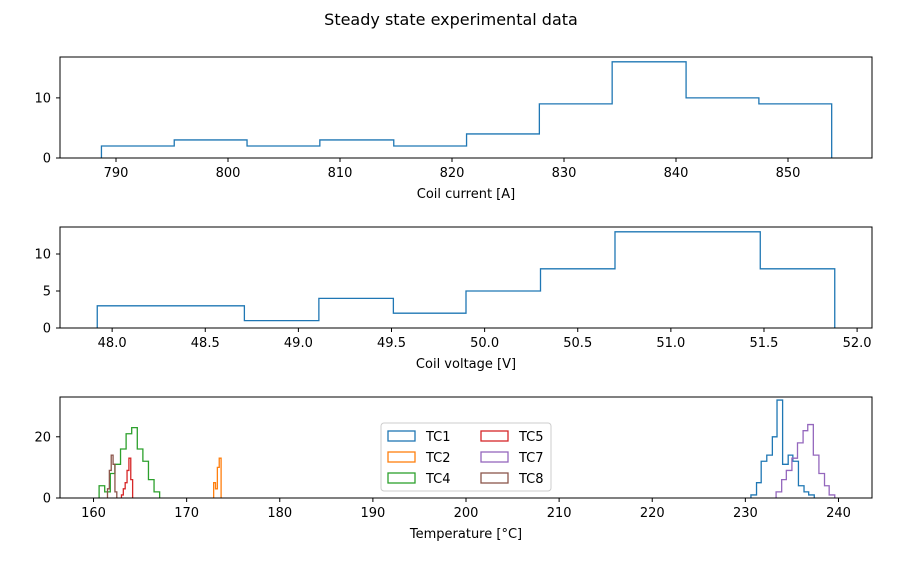 The width and height of the screenshot is (902, 576). Describe the element at coordinates (401, 457) in the screenshot. I see `legend-swatch-tc2` at that location.